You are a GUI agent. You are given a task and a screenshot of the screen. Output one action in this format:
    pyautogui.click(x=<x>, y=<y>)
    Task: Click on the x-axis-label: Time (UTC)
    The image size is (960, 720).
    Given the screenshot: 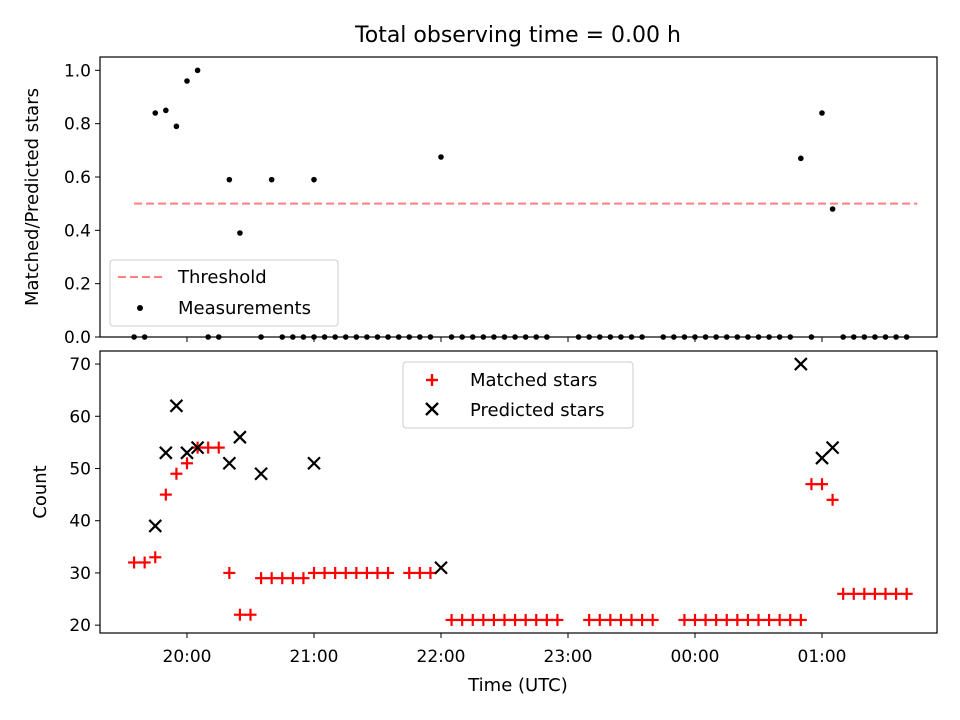 What is the action you would take?
    pyautogui.click(x=517, y=685)
    